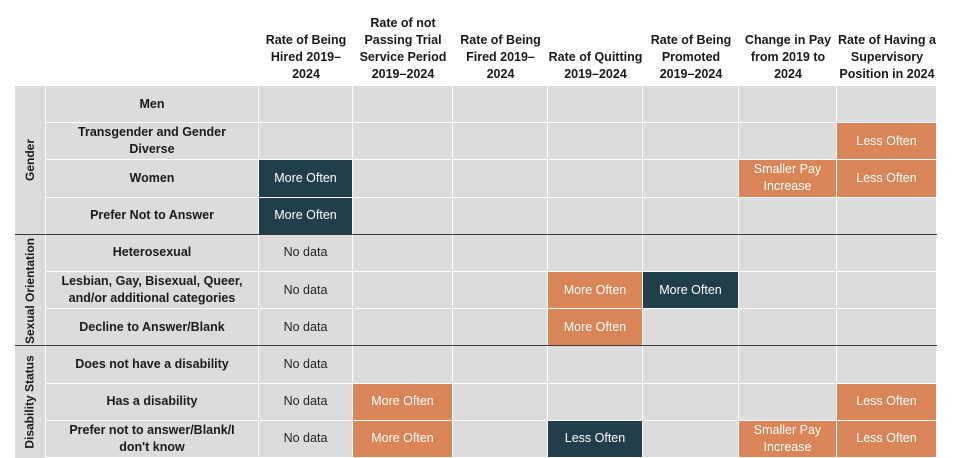  Describe the element at coordinates (152, 328) in the screenshot. I see `row-label: Decline to Answer/Blank` at that location.